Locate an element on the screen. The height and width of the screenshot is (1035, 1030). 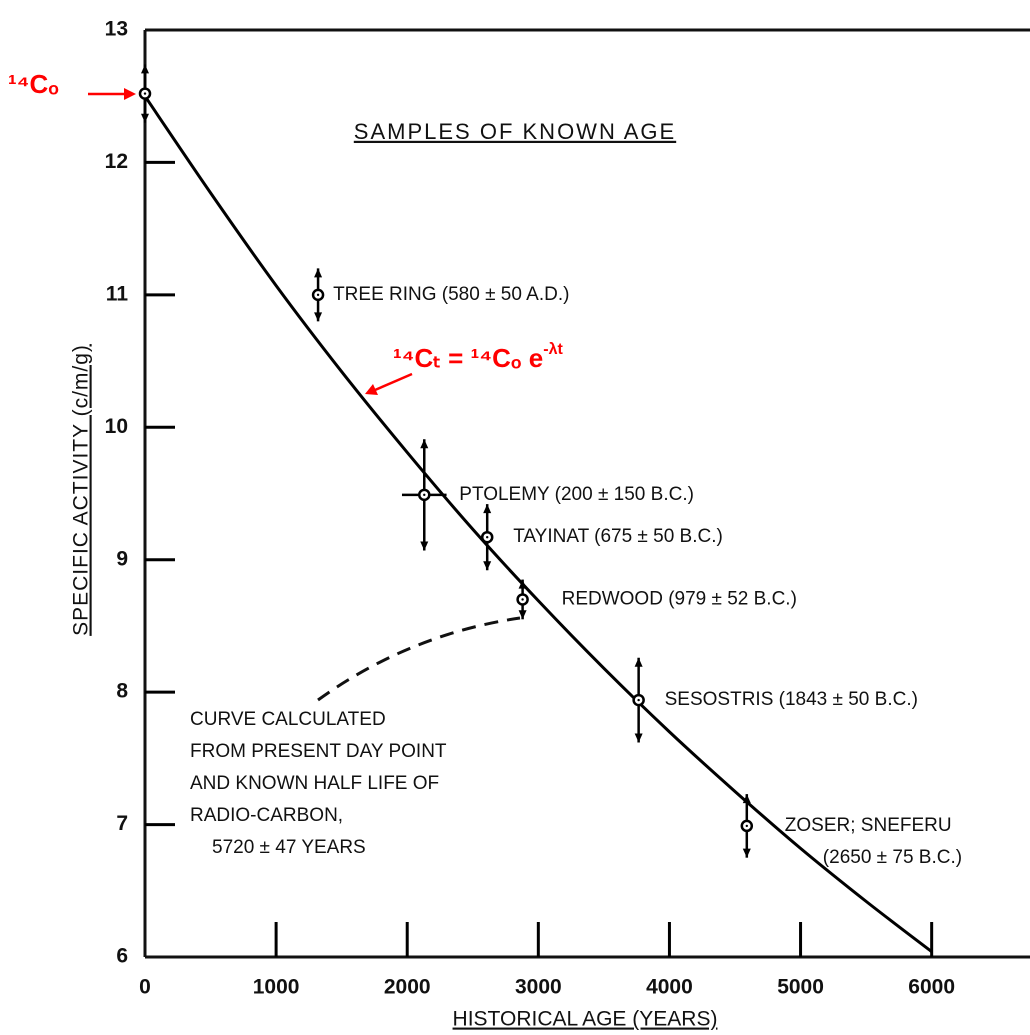
point-label: PTOLEMY (200 ± 150 B.C.) is located at coordinates (576, 494).